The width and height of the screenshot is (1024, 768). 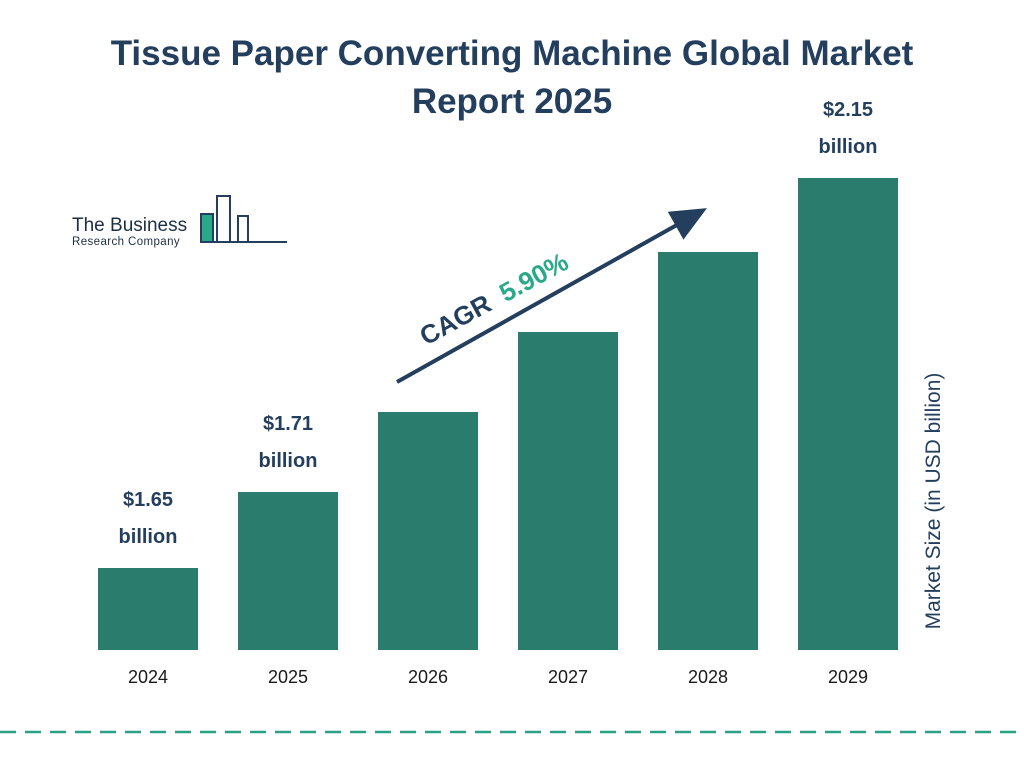 I want to click on bar-2029, so click(x=848, y=414).